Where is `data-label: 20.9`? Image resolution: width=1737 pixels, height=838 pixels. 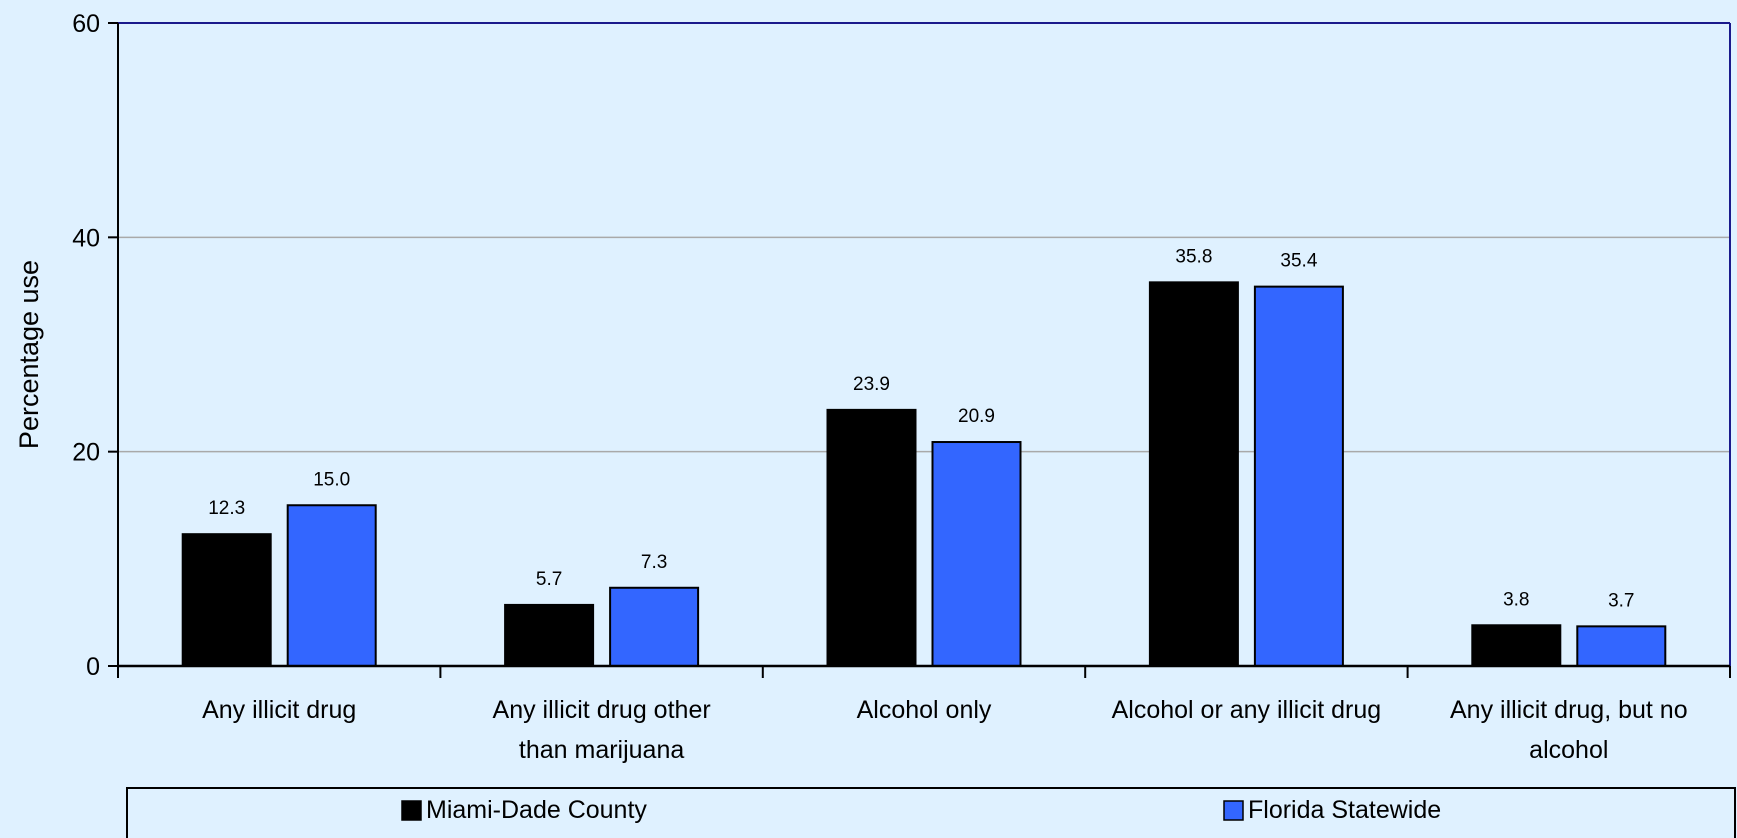 data-label: 20.9 is located at coordinates (976, 416).